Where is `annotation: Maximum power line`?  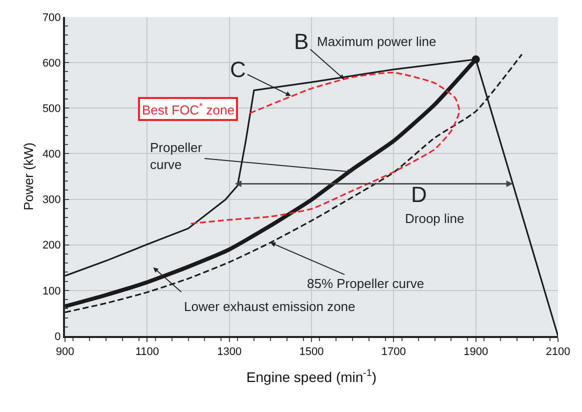 annotation: Maximum power line is located at coordinates (376, 41).